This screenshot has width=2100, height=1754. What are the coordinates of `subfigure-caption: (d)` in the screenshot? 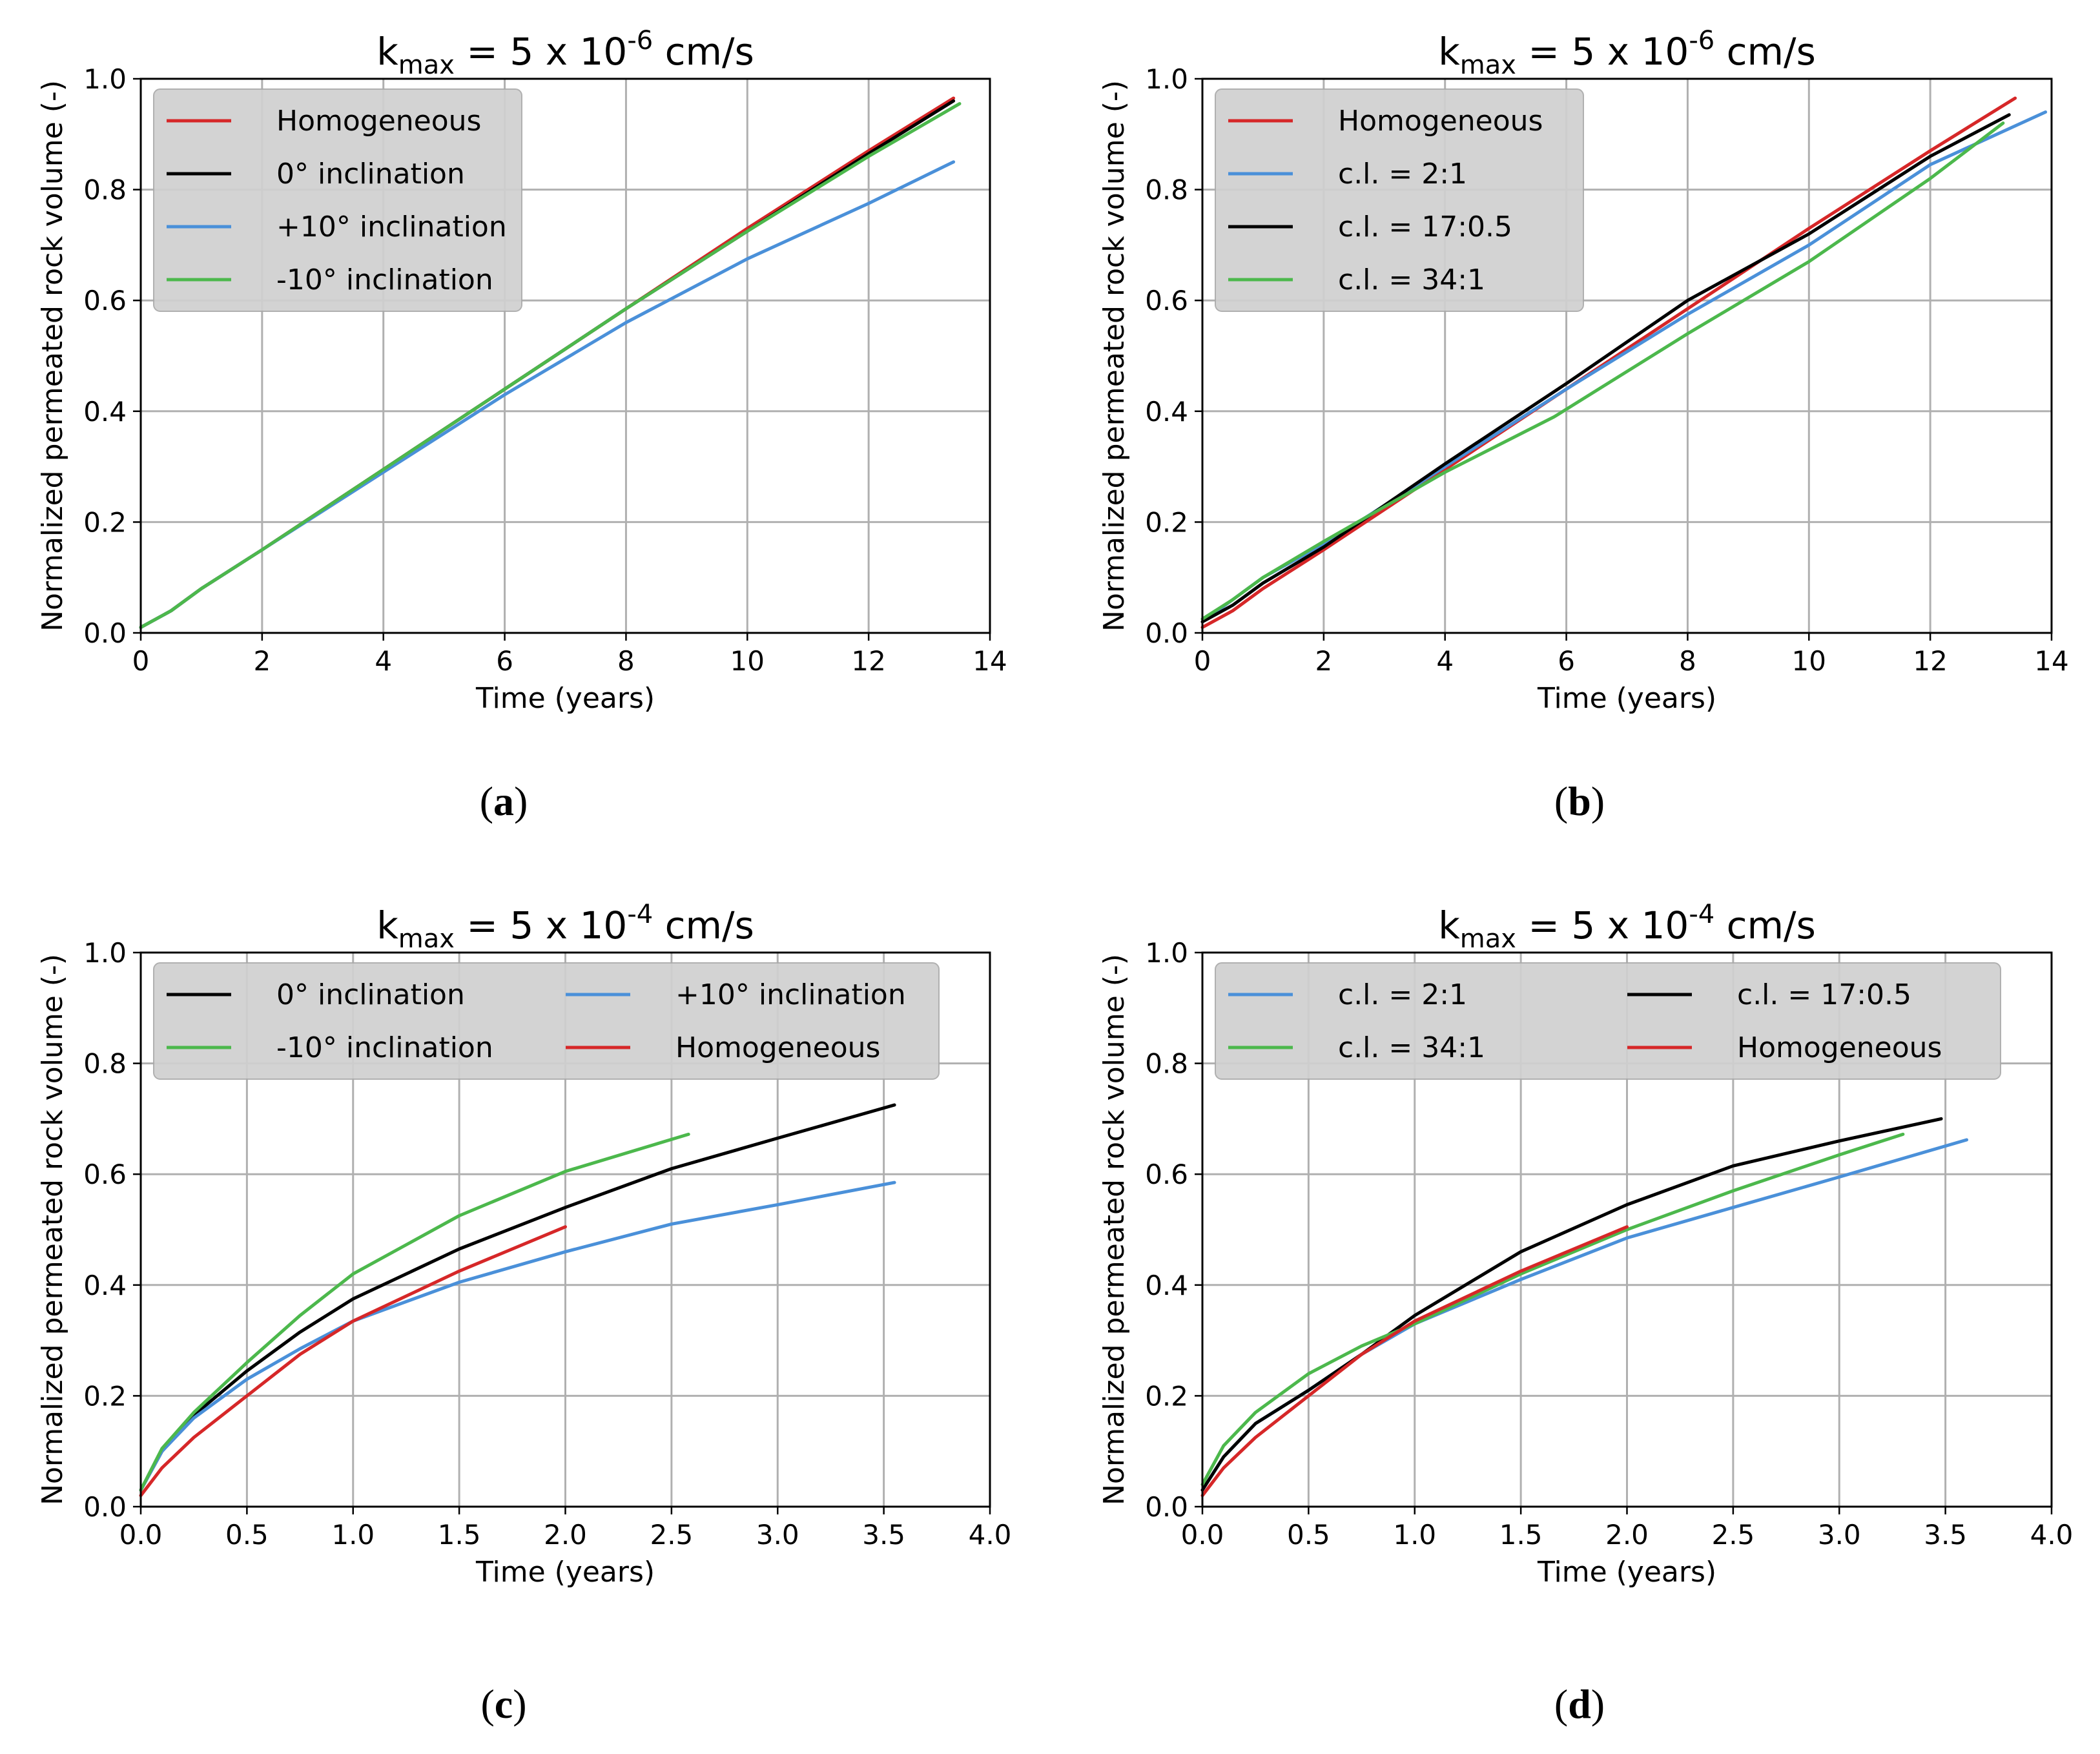 It's located at (1580, 1704).